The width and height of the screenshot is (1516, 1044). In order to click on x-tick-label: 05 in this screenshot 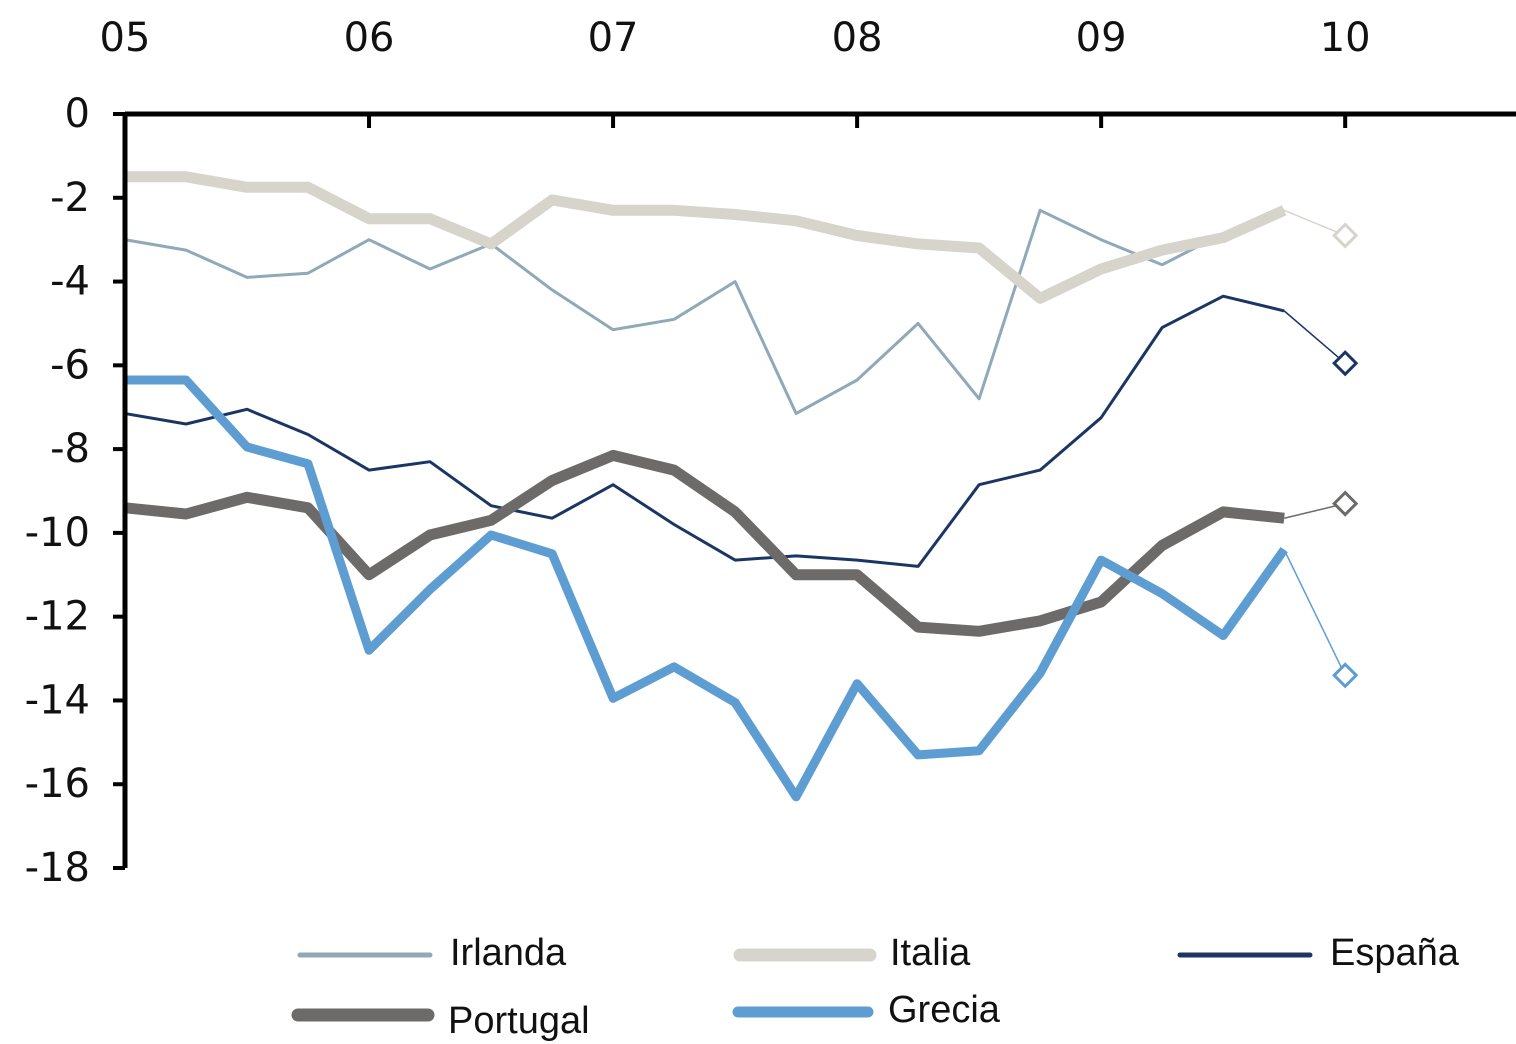, I will do `click(125, 38)`.